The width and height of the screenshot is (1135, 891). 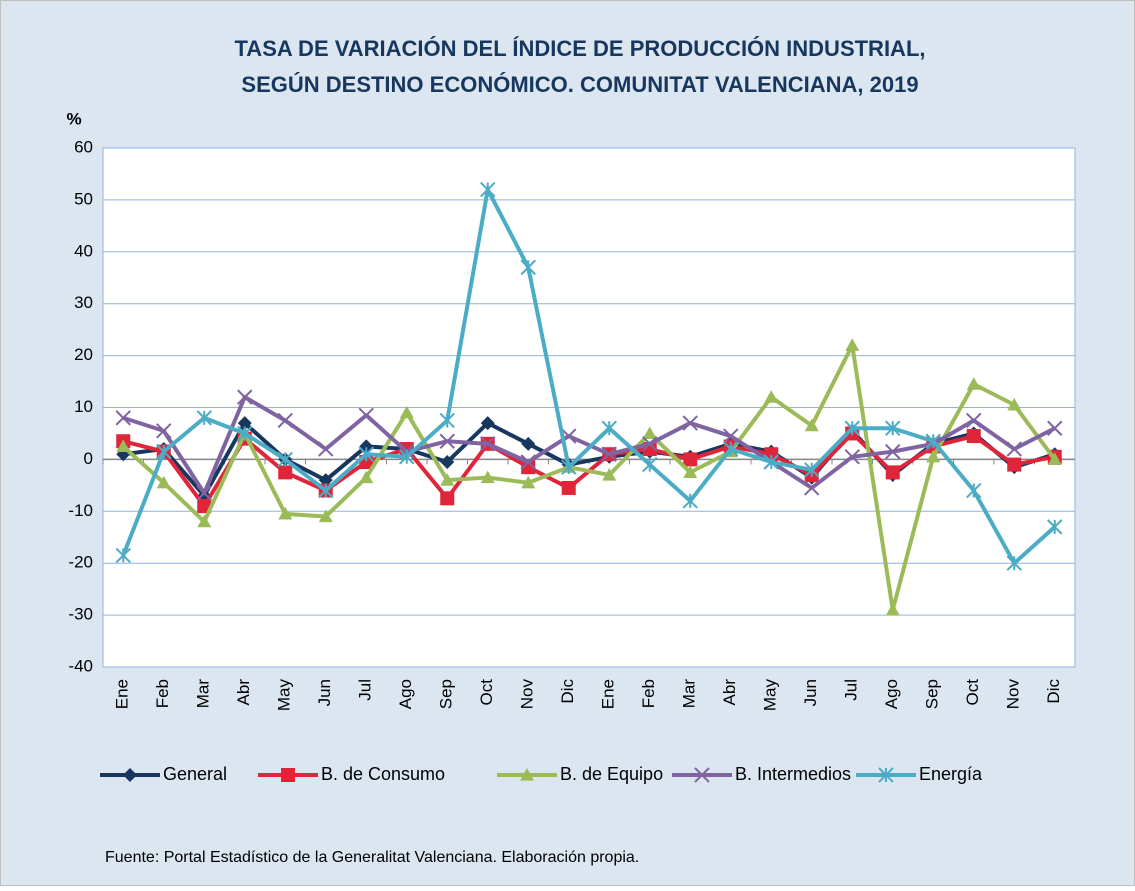 What do you see at coordinates (365, 690) in the screenshot?
I see `x-tick-label: Jul` at bounding box center [365, 690].